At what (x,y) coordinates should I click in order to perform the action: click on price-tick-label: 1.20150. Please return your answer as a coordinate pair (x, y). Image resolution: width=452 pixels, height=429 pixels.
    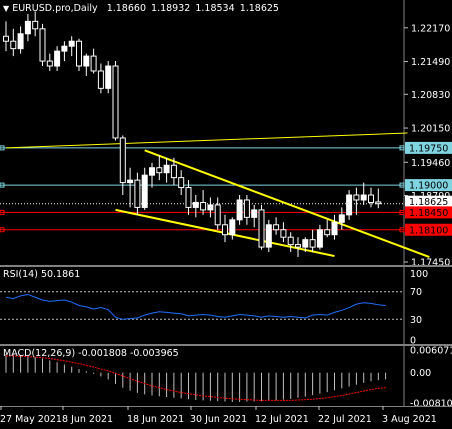
    Looking at the image, I should click on (430, 129).